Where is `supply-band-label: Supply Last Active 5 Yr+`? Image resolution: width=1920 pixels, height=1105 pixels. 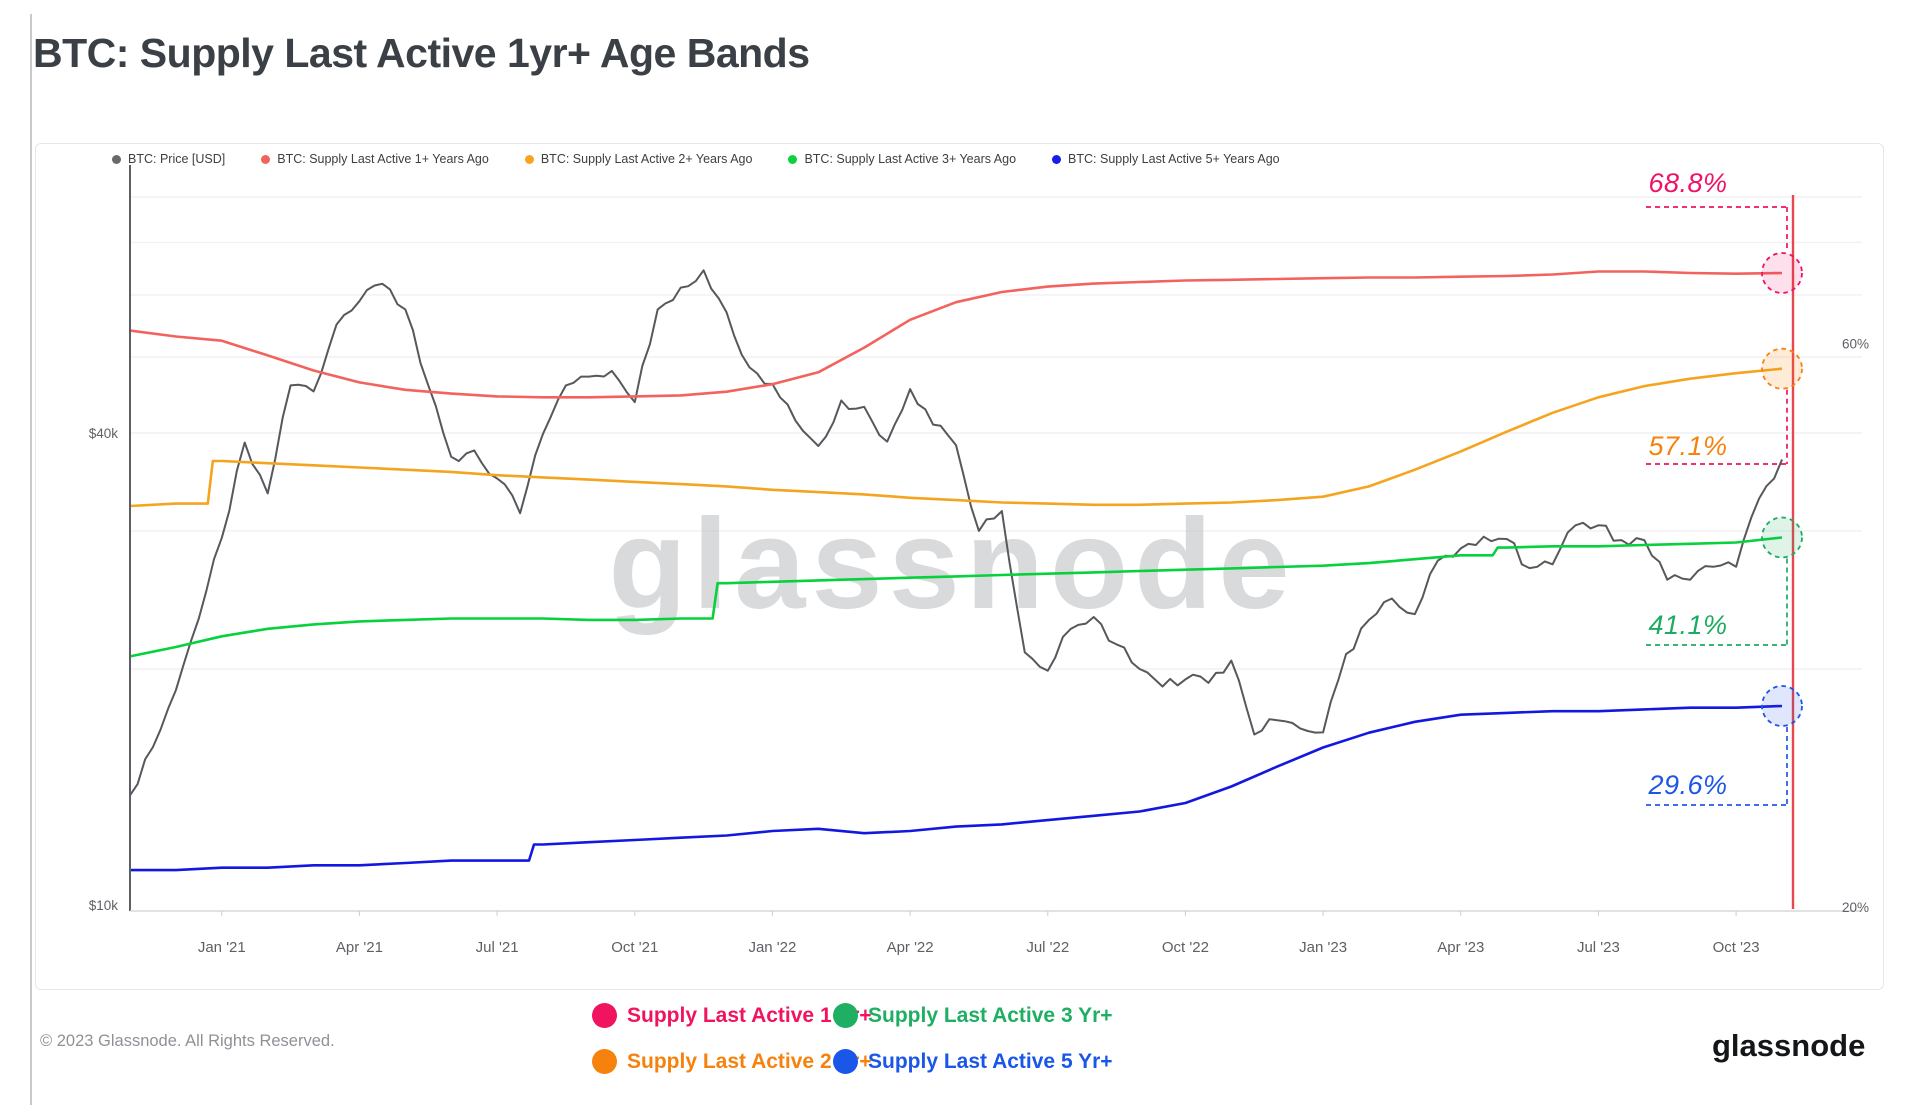
supply-band-label: Supply Last Active 5 Yr+ is located at coordinates (990, 1061).